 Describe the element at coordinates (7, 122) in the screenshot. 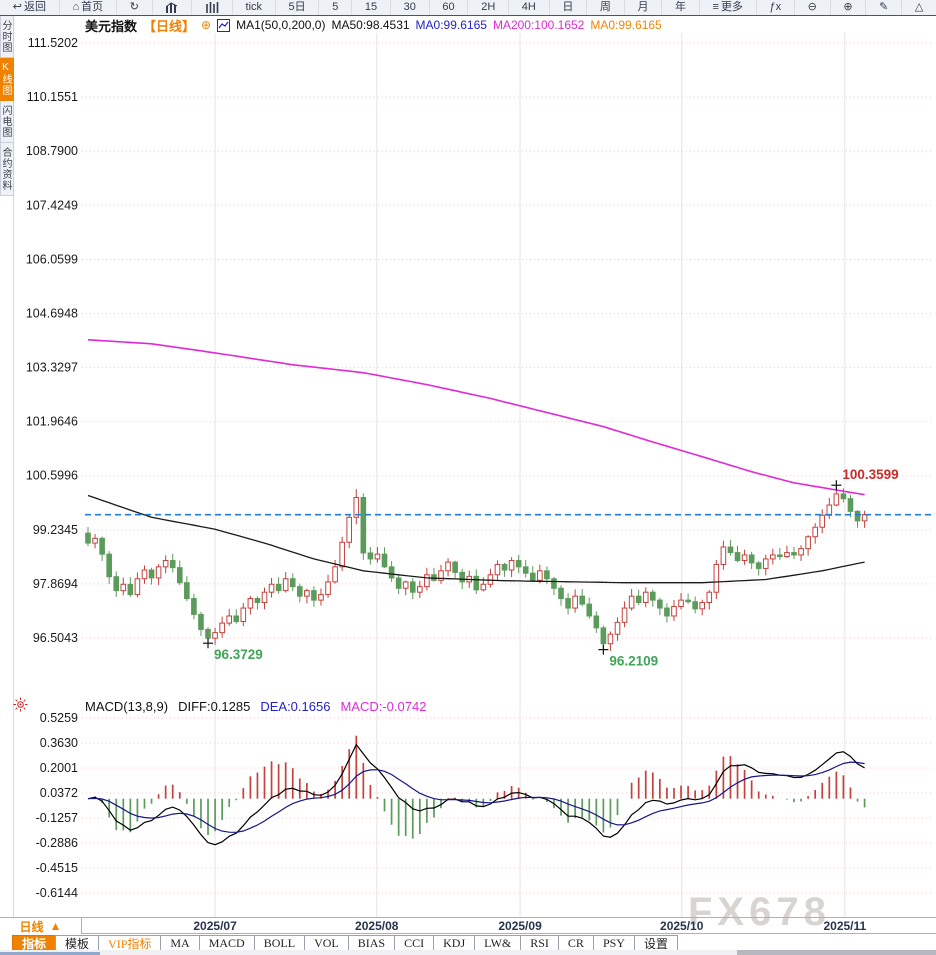

I see `sidebar-tab-lightning: 闪电图` at that location.